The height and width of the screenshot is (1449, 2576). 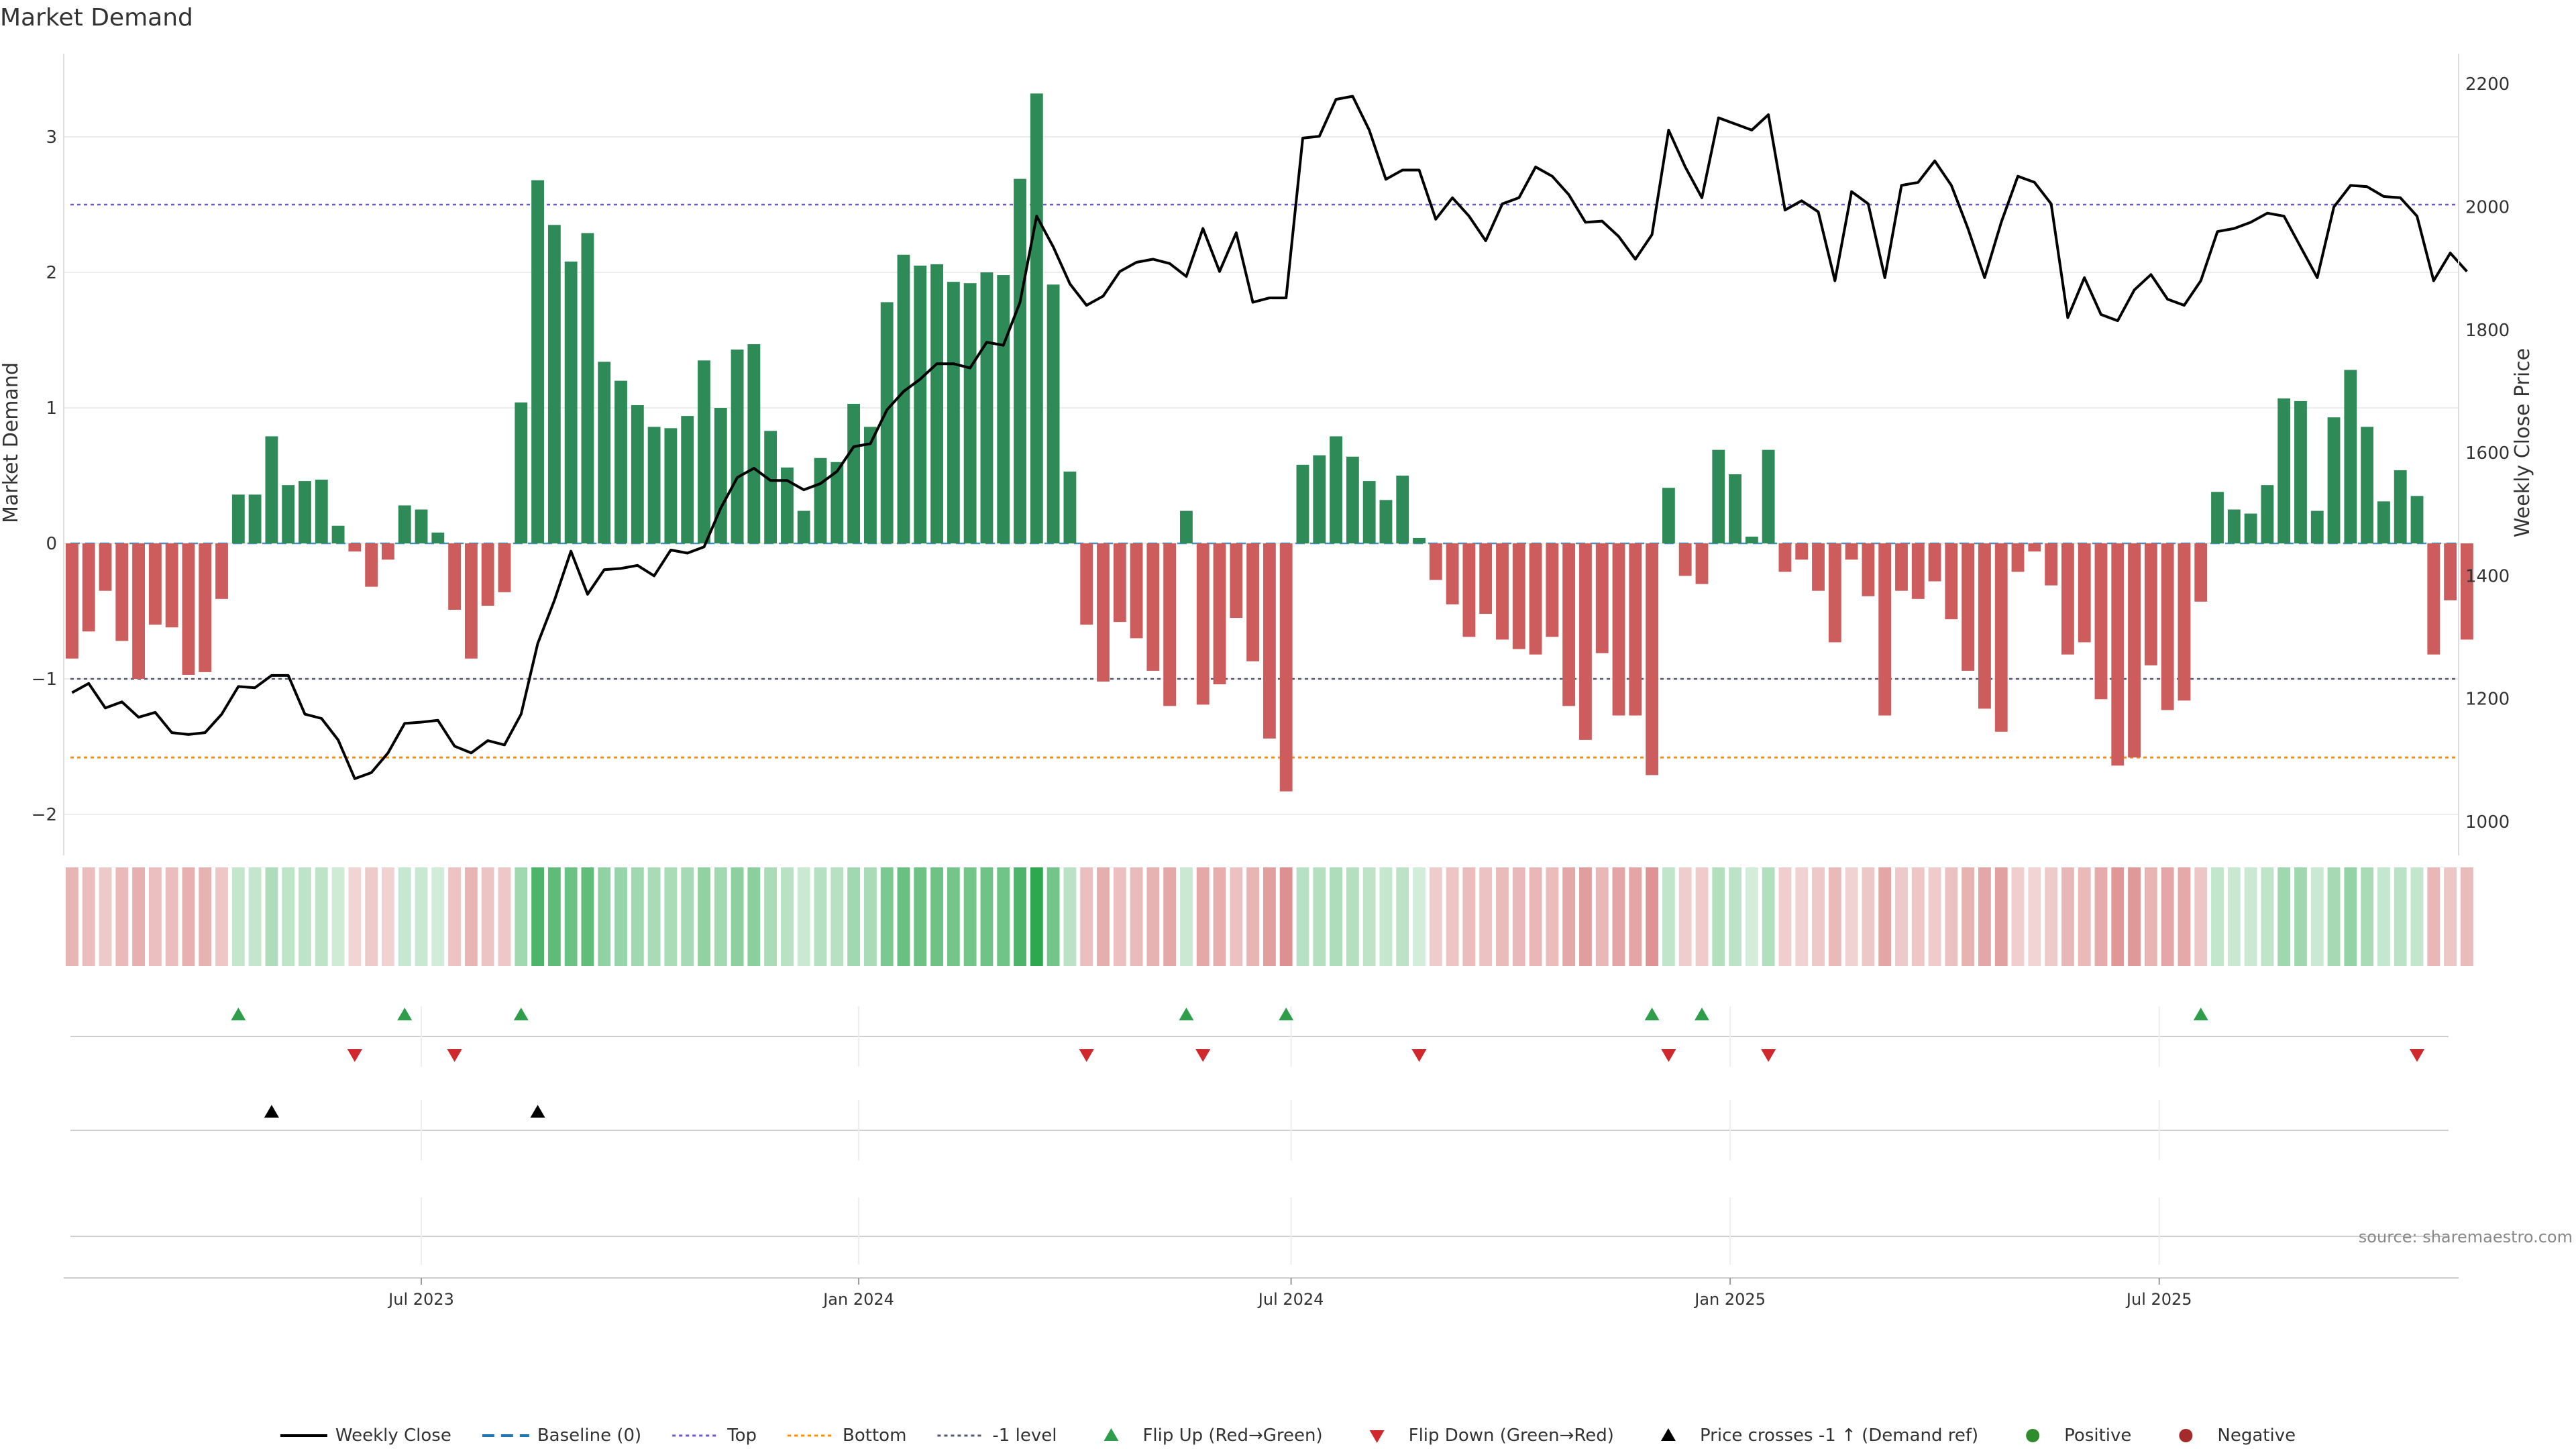 I want to click on x-tick-label: Jul 2023, so click(x=420, y=1299).